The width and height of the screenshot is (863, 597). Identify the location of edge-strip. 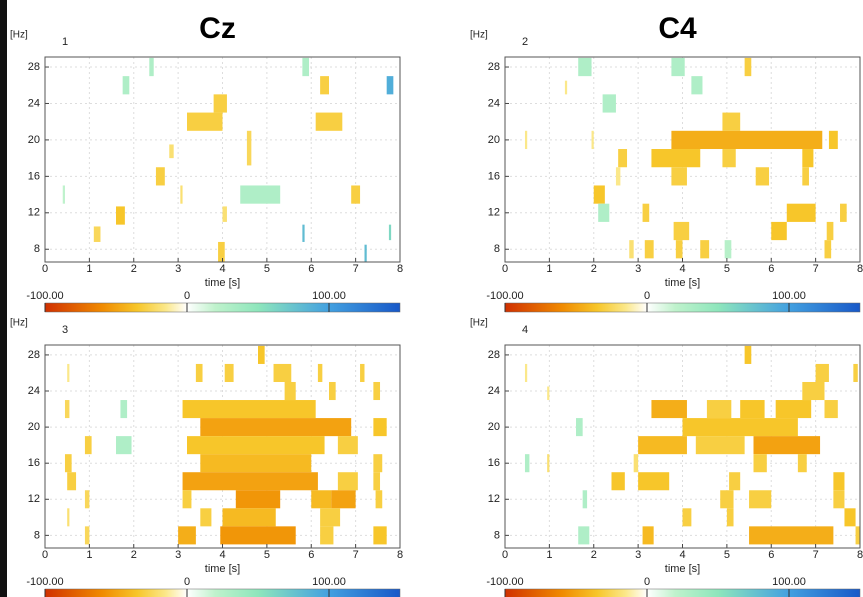
(3, 298).